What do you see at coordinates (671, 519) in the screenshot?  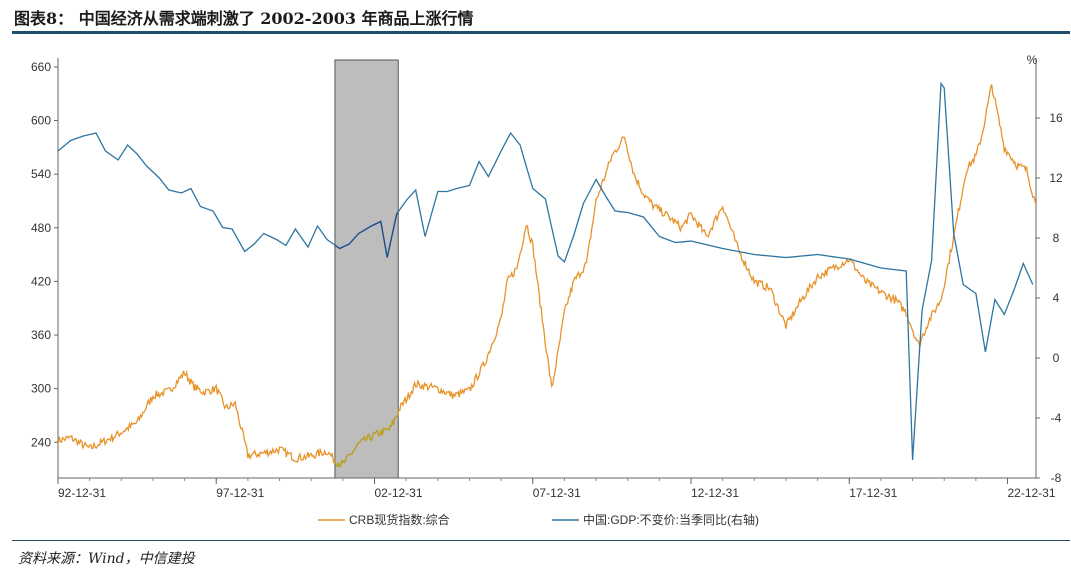 I see `legend-label-gdp: 中国:GDP:不变价:当季同比(右轴)` at bounding box center [671, 519].